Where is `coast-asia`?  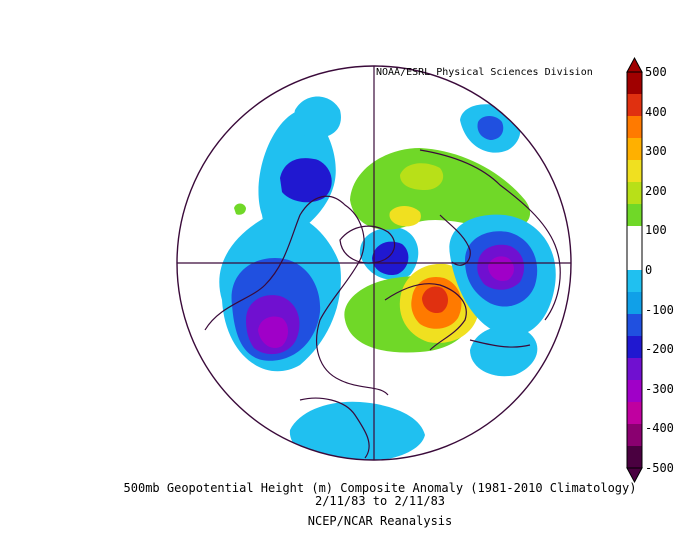 coast-asia is located at coordinates (490, 235).